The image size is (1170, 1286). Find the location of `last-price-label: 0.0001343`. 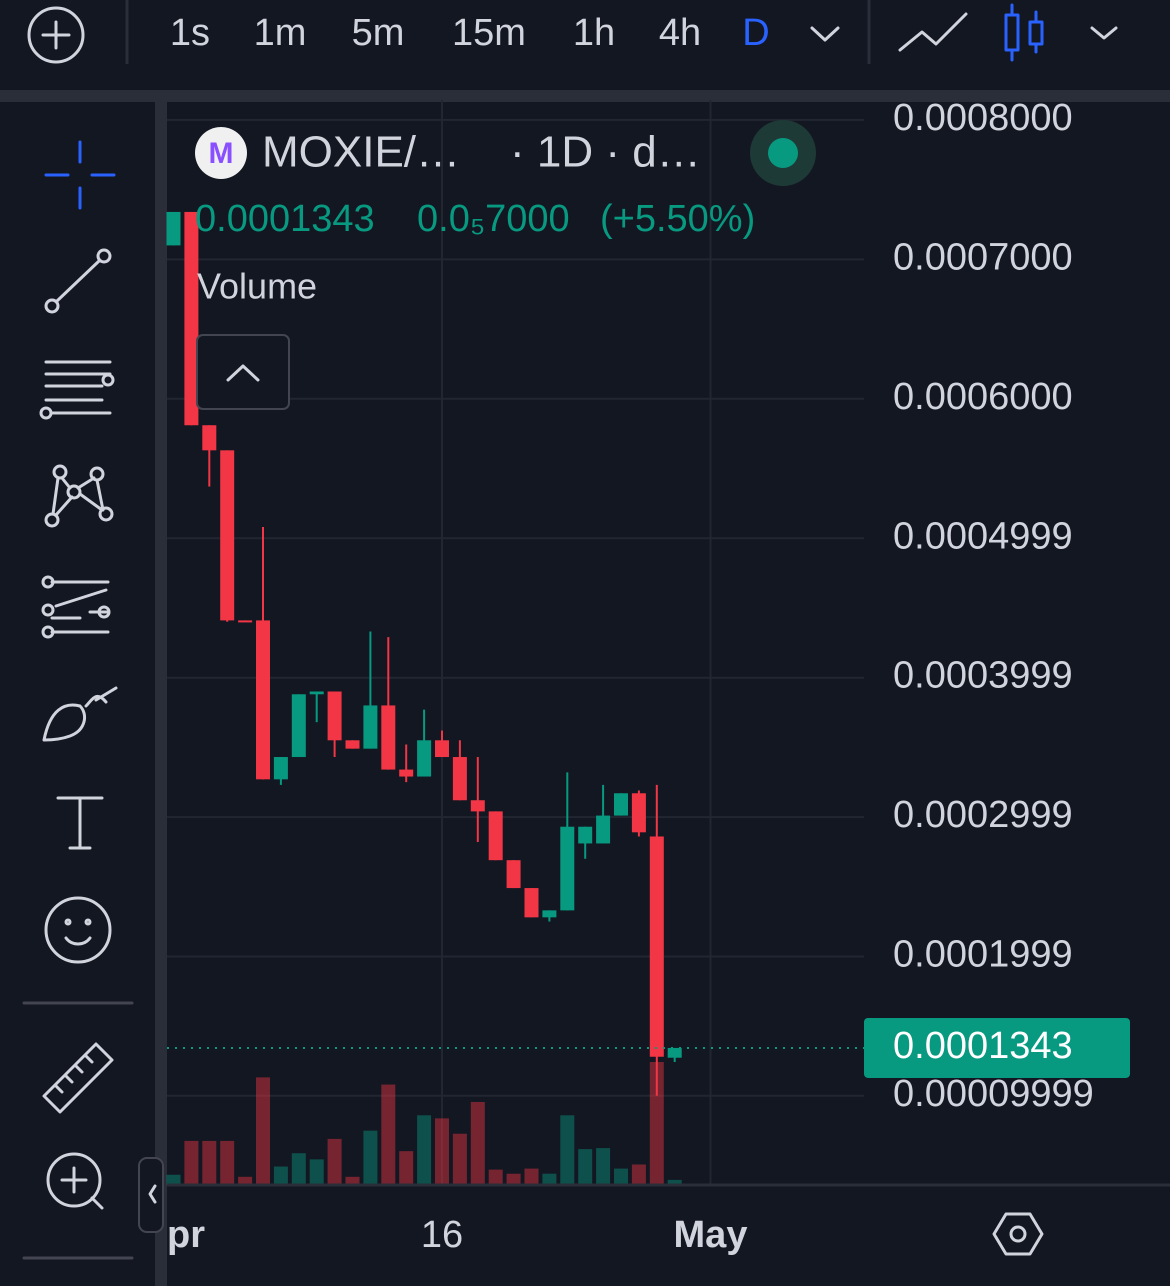

last-price-label: 0.0001343 is located at coordinates (983, 1046).